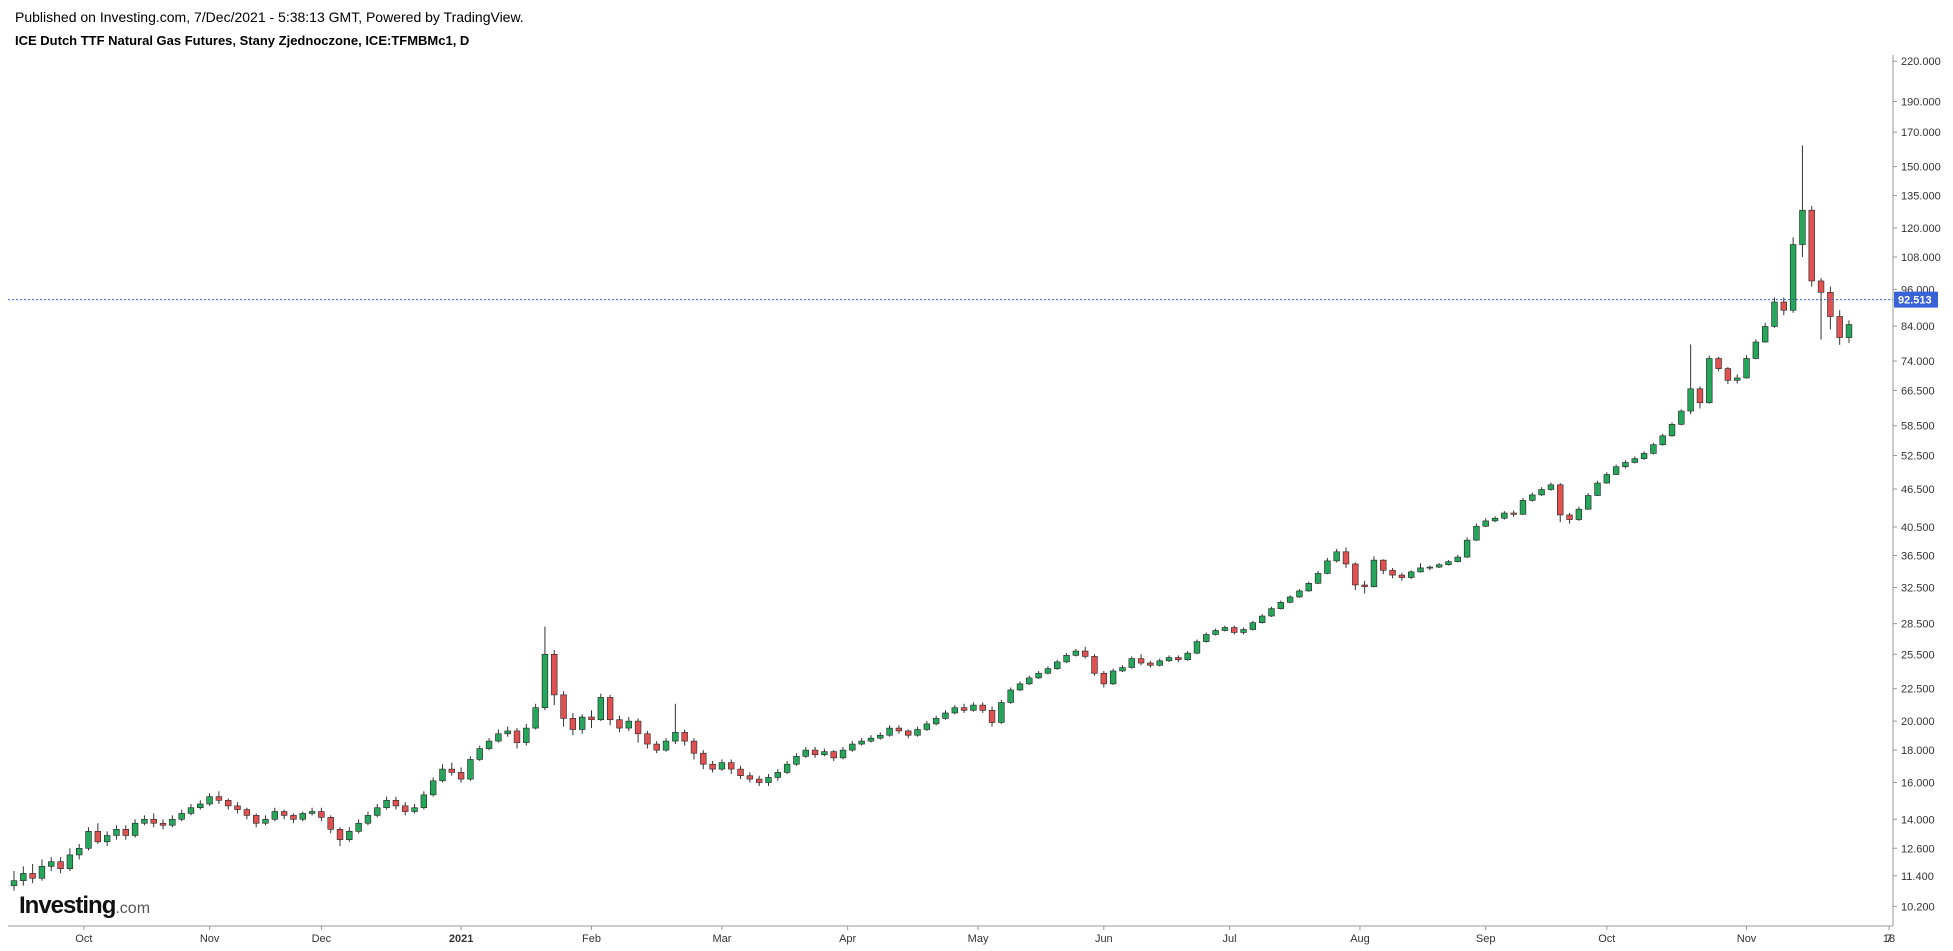 The height and width of the screenshot is (951, 1953). What do you see at coordinates (1889, 939) in the screenshot?
I see `x-tick-label: 7` at bounding box center [1889, 939].